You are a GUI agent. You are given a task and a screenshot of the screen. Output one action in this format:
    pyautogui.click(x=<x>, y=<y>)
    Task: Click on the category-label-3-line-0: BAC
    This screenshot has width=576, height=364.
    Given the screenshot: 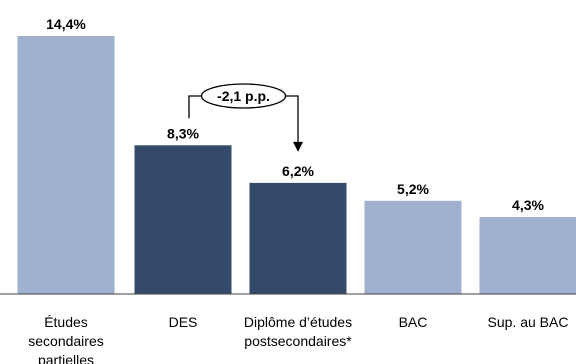 What is the action you would take?
    pyautogui.click(x=413, y=322)
    